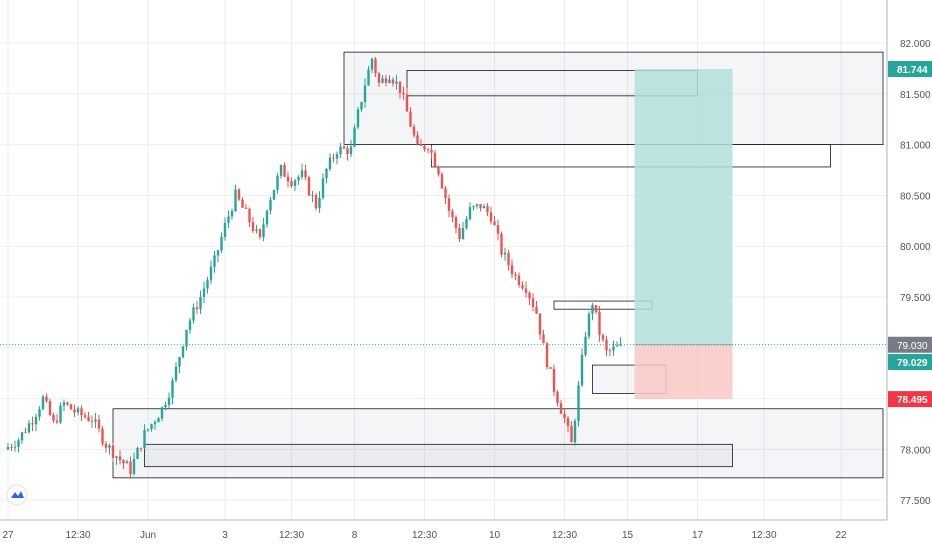 The image size is (932, 550). I want to click on demand-zone-bottom, so click(498, 443).